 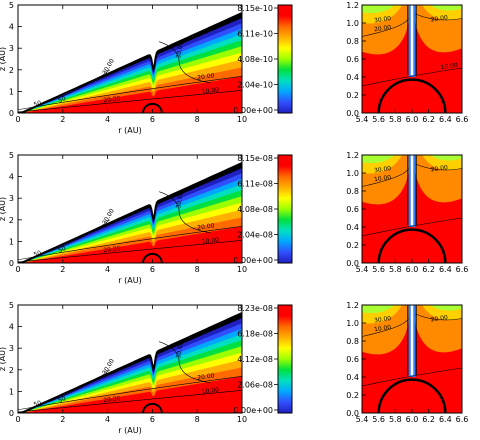 I want to click on colorbar-tick-label: 6.11e-08, so click(x=255, y=184).